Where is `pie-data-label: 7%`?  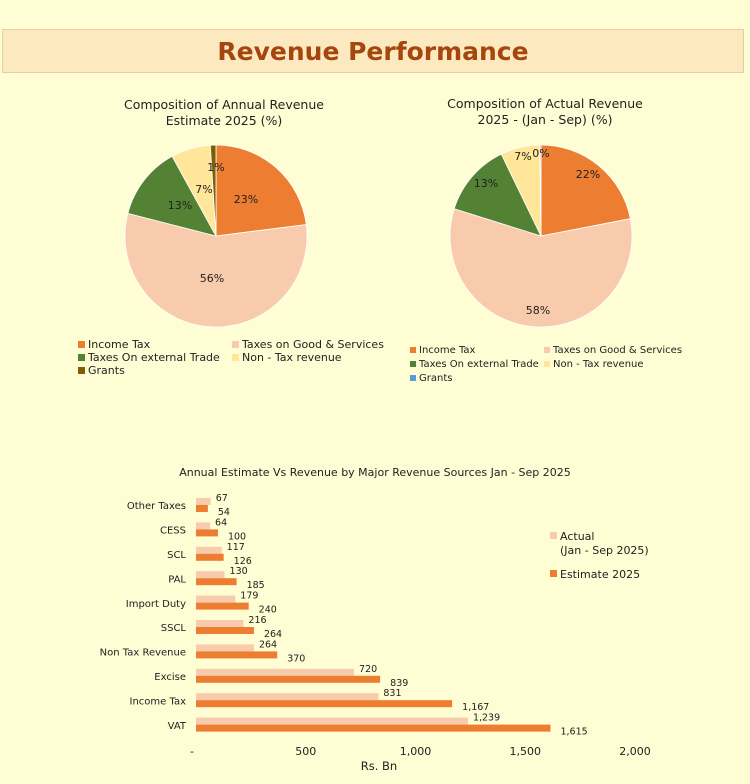
pie-data-label: 7% is located at coordinates (203, 189).